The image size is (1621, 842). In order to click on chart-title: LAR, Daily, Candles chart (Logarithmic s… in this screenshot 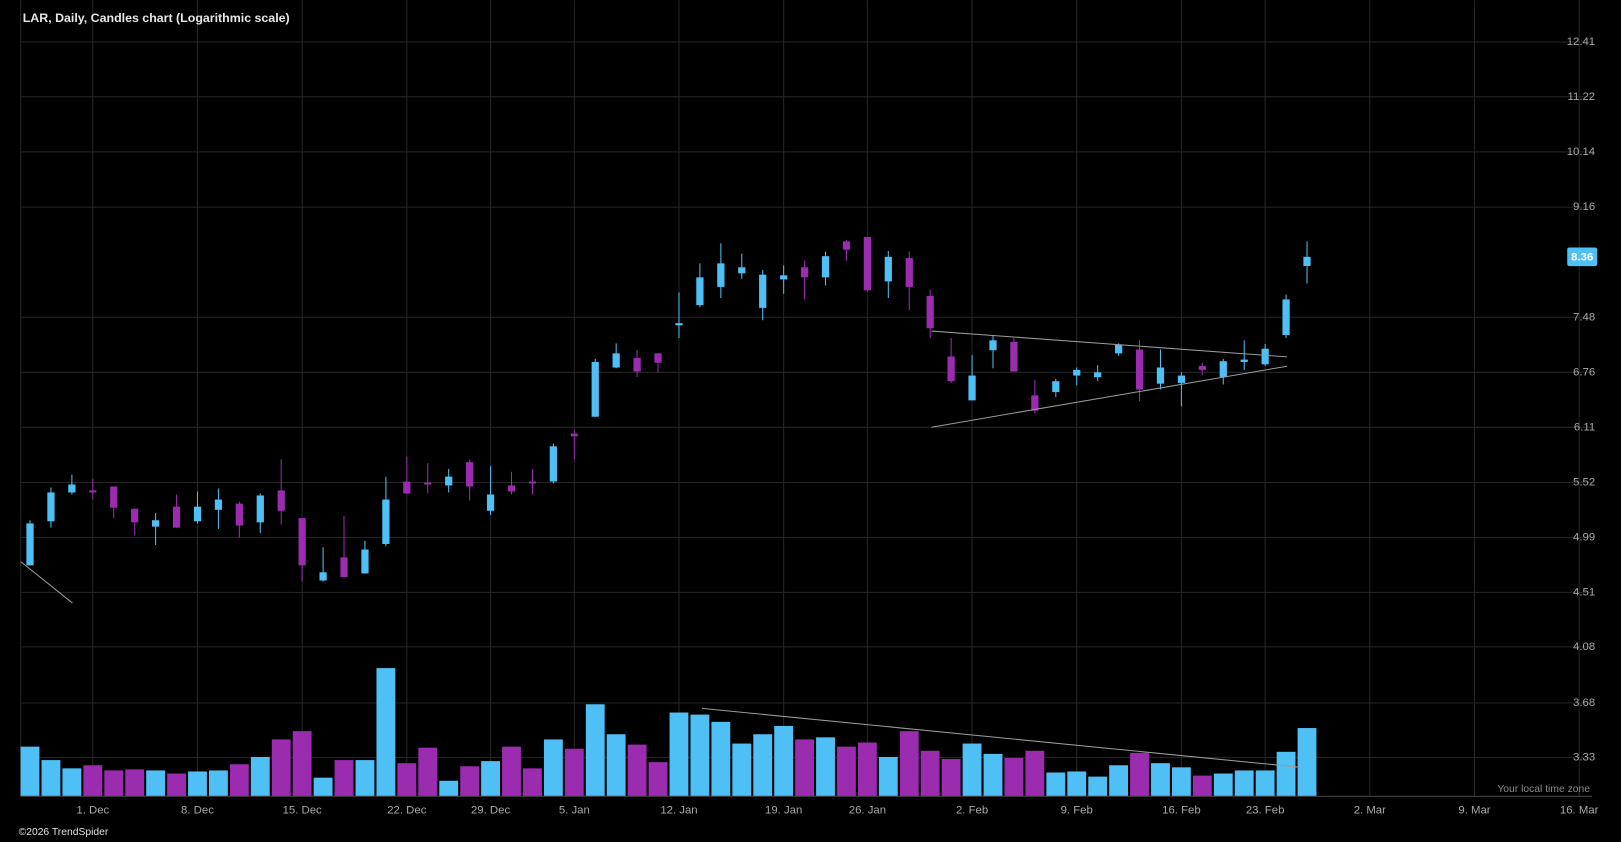, I will do `click(156, 18)`.